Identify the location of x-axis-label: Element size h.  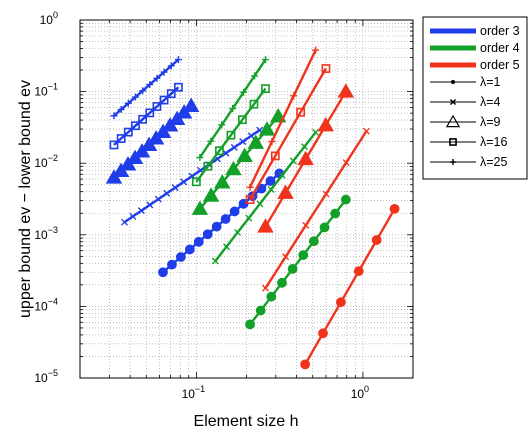
(246, 421).